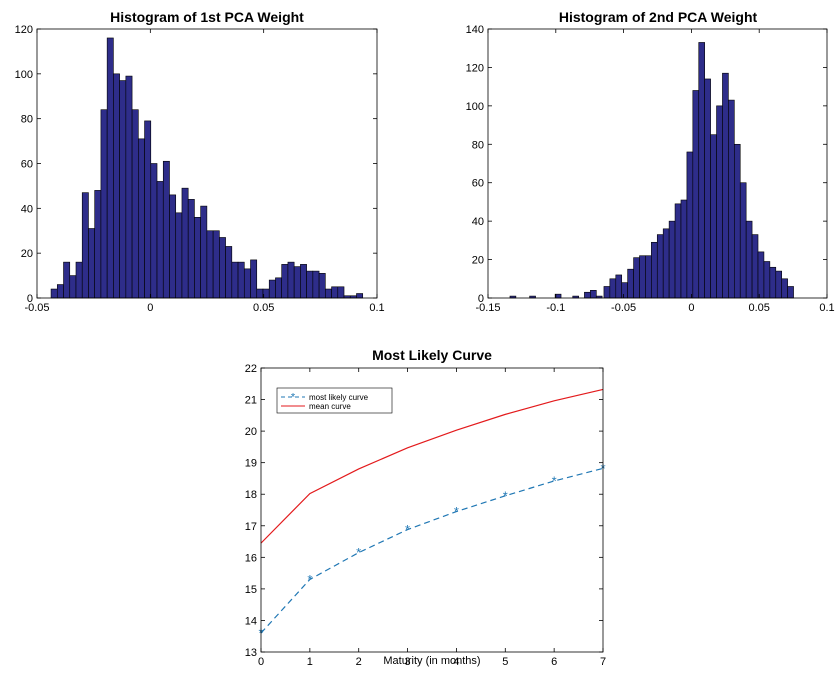 The image size is (839, 680). Describe the element at coordinates (487, 308) in the screenshot. I see `x-tick-label: -0.15` at that location.